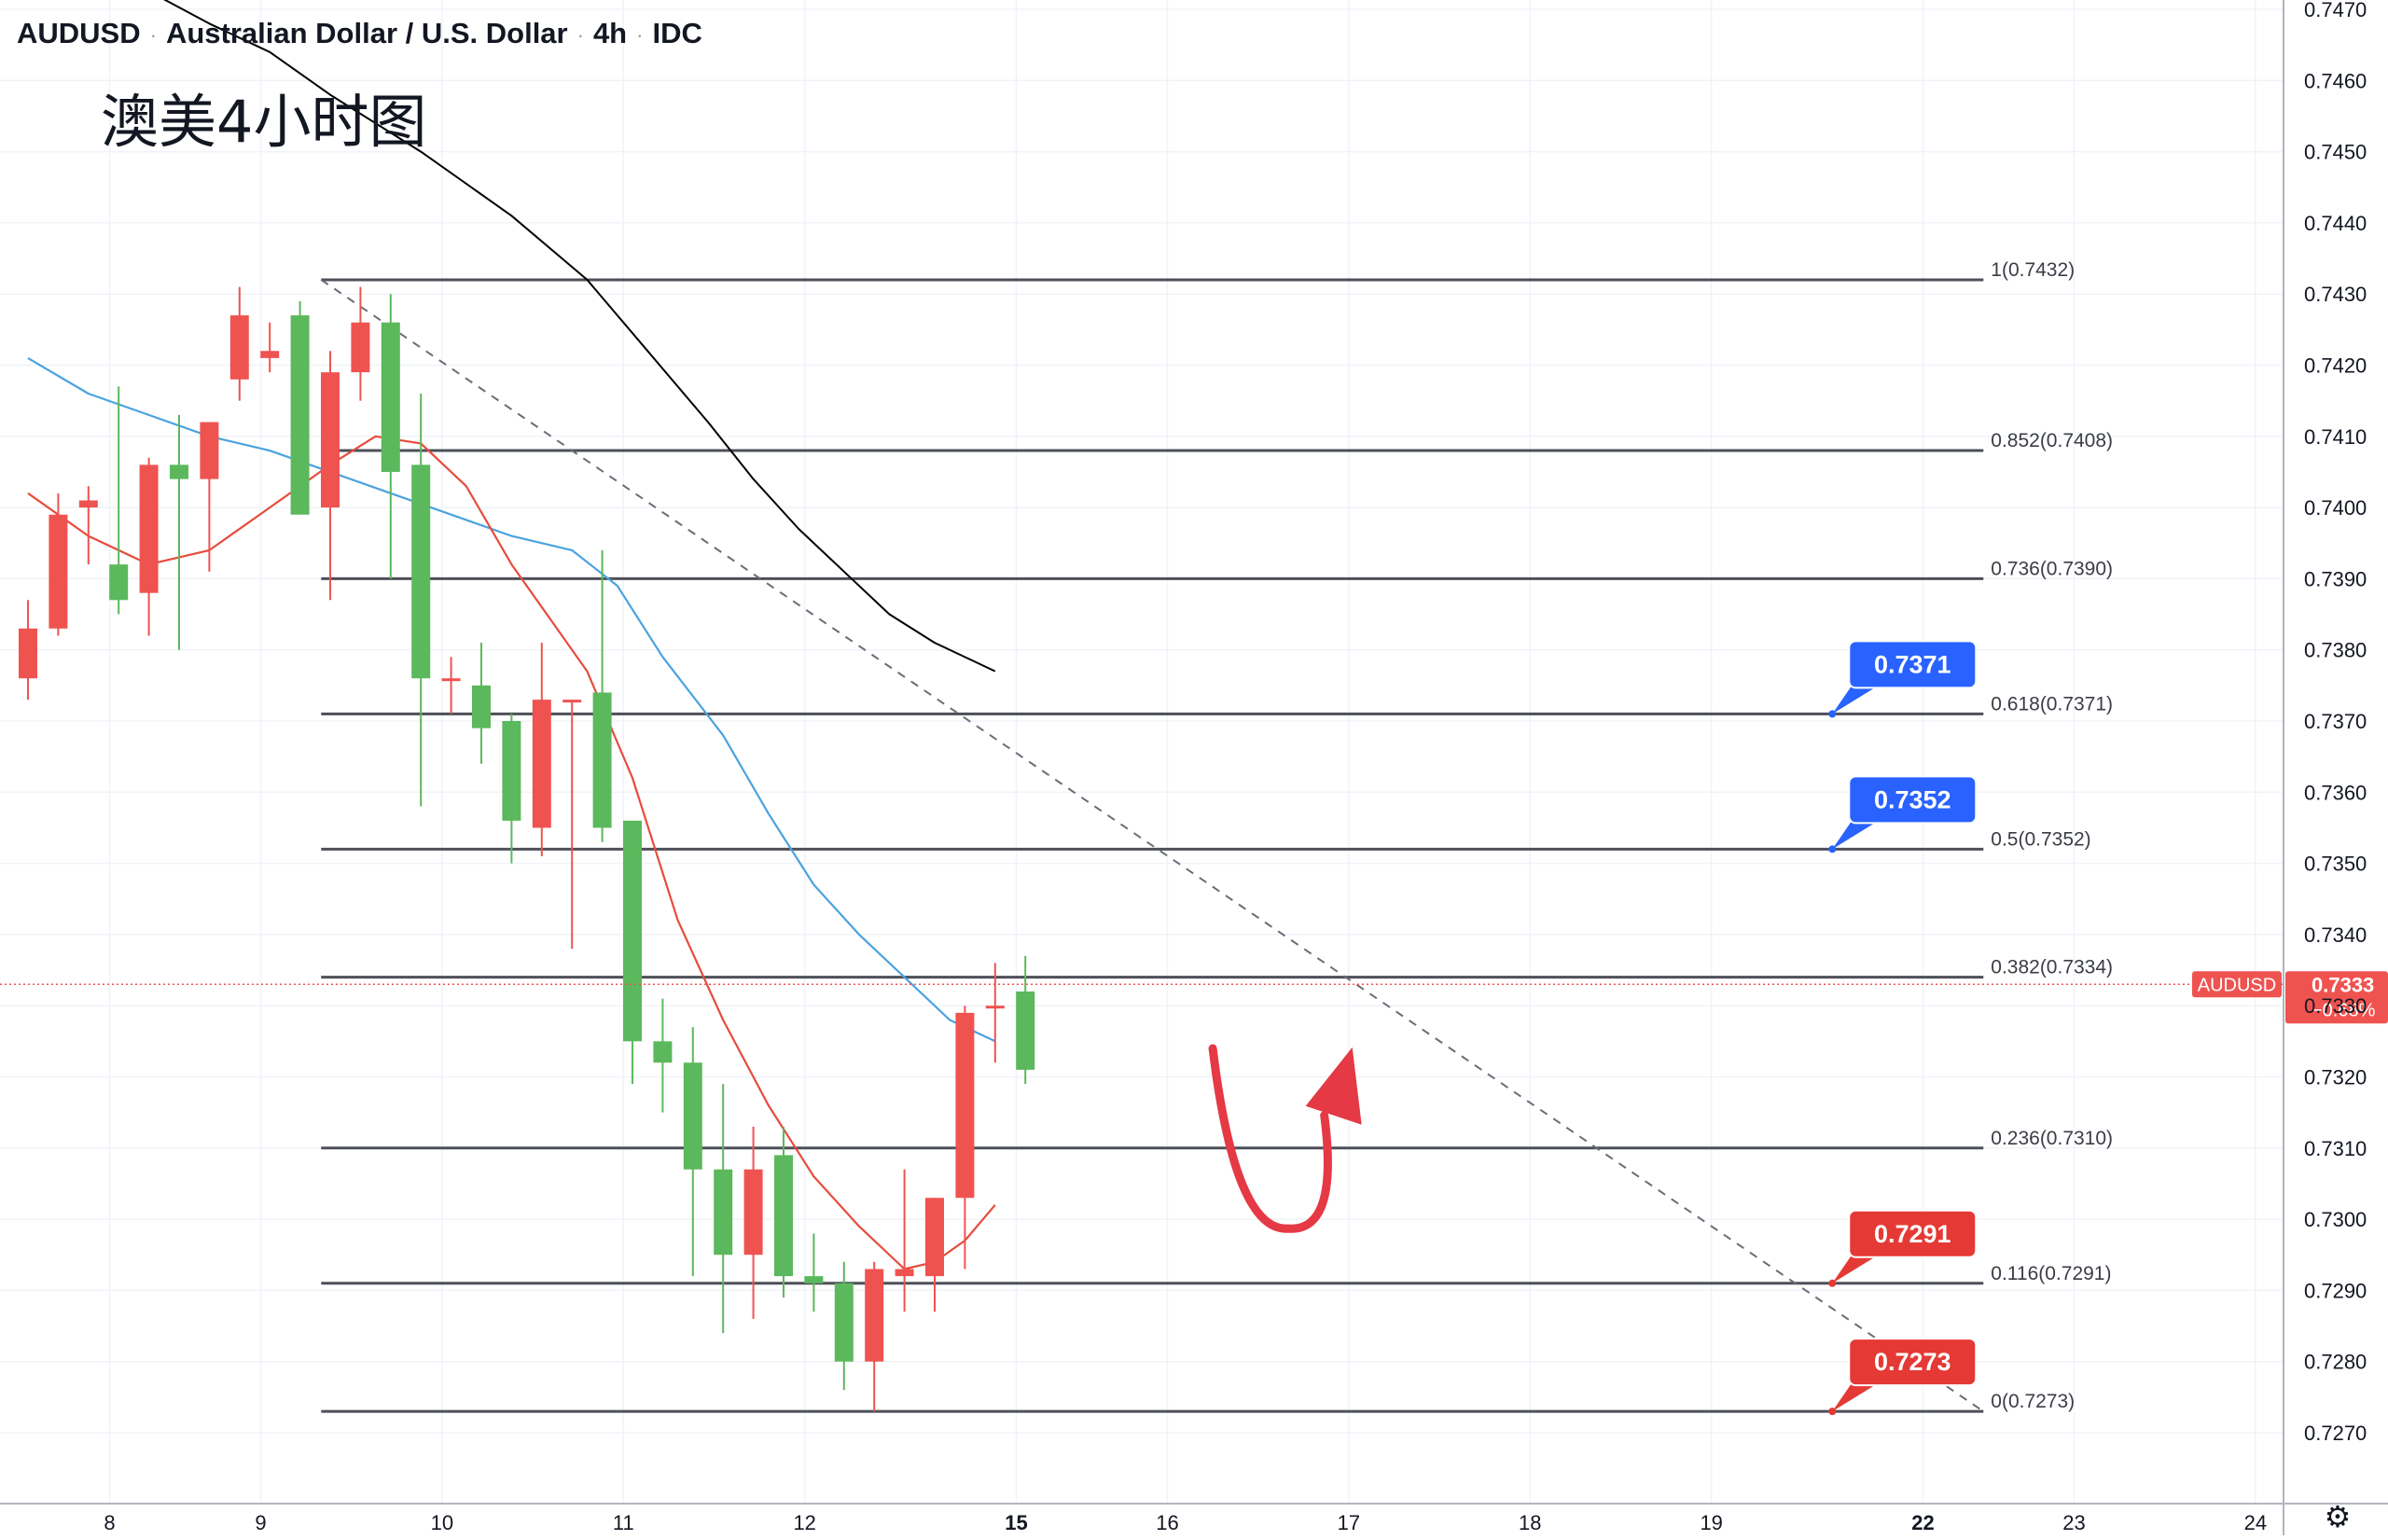 This screenshot has width=2388, height=1540. Describe the element at coordinates (2335, 578) in the screenshot. I see `y-tick-label: 0.7390` at that location.